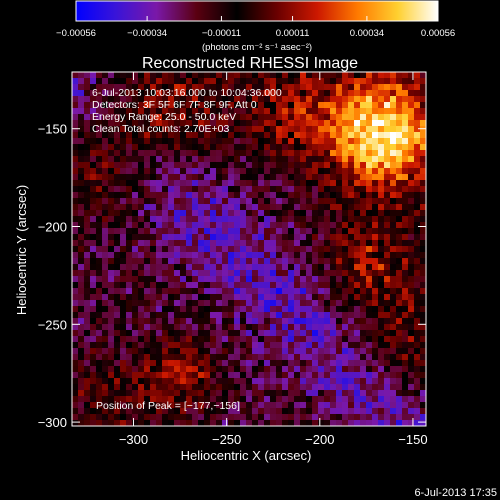 This screenshot has height=500, width=500. I want to click on info-line-counts: Clean Total counts: 2.70E+03, so click(160, 129).